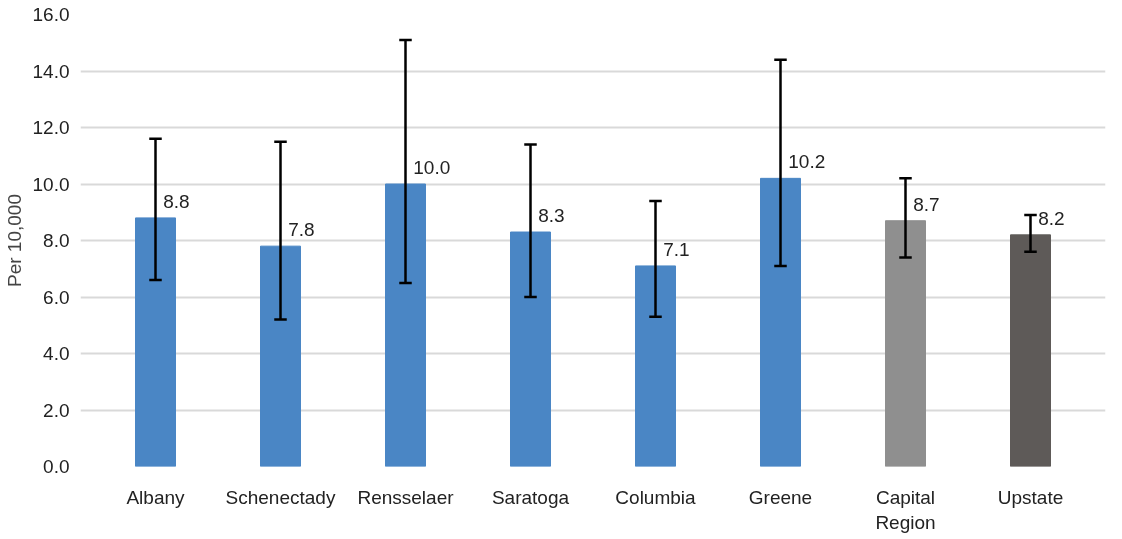  I want to click on data-label: 8.3, so click(551, 216).